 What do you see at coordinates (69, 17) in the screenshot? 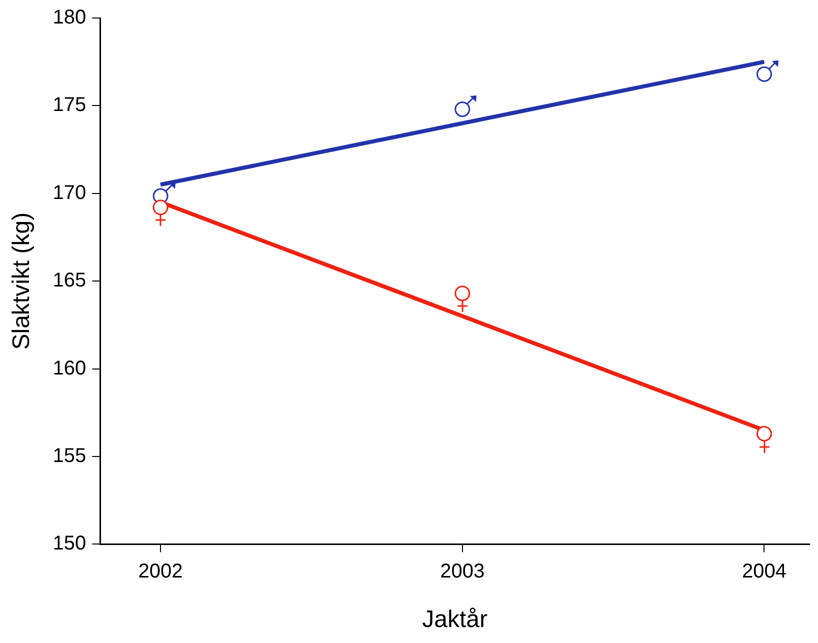
I see `y-tick-label: 180` at bounding box center [69, 17].